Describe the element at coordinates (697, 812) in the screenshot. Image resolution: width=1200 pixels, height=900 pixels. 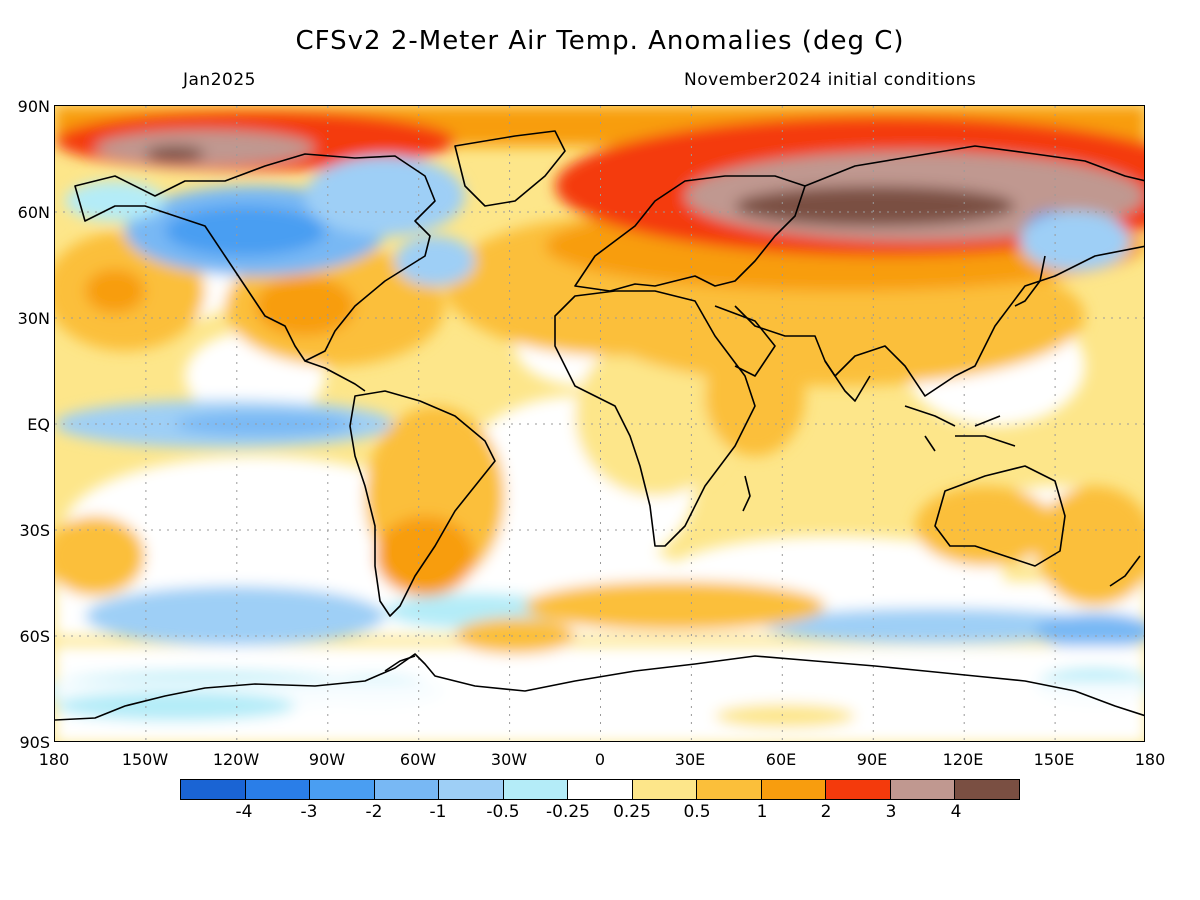
I see `colorbar-label: 0.5` at that location.